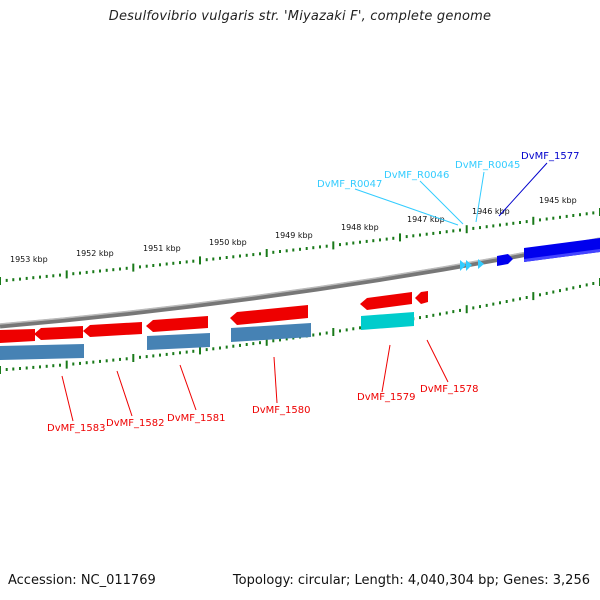  What do you see at coordinates (82, 580) in the screenshot?
I see `accession-text: Accession: NC_011769` at bounding box center [82, 580].